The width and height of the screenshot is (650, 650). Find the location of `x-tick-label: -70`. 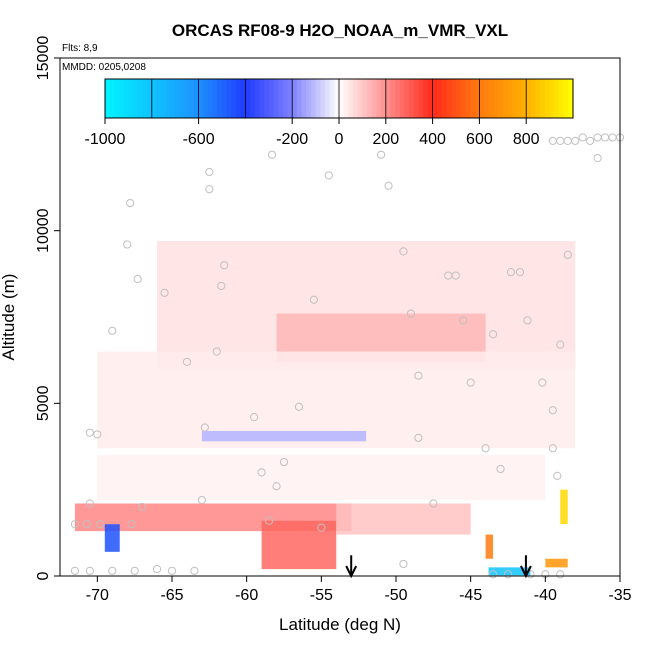

x-tick-label: -70 is located at coordinates (97, 595).